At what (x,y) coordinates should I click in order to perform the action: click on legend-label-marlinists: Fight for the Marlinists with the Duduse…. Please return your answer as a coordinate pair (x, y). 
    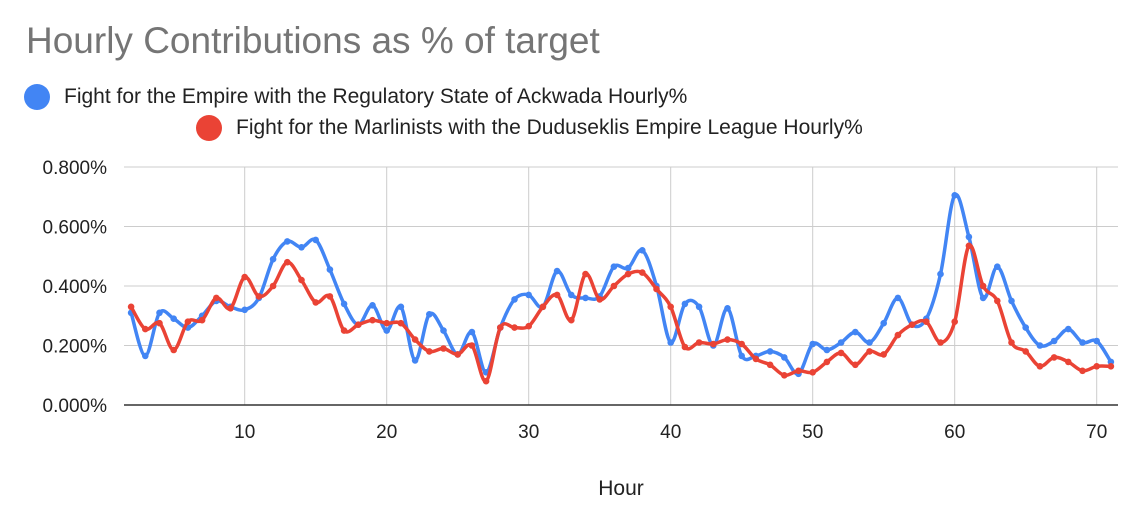
    Looking at the image, I should click on (549, 127).